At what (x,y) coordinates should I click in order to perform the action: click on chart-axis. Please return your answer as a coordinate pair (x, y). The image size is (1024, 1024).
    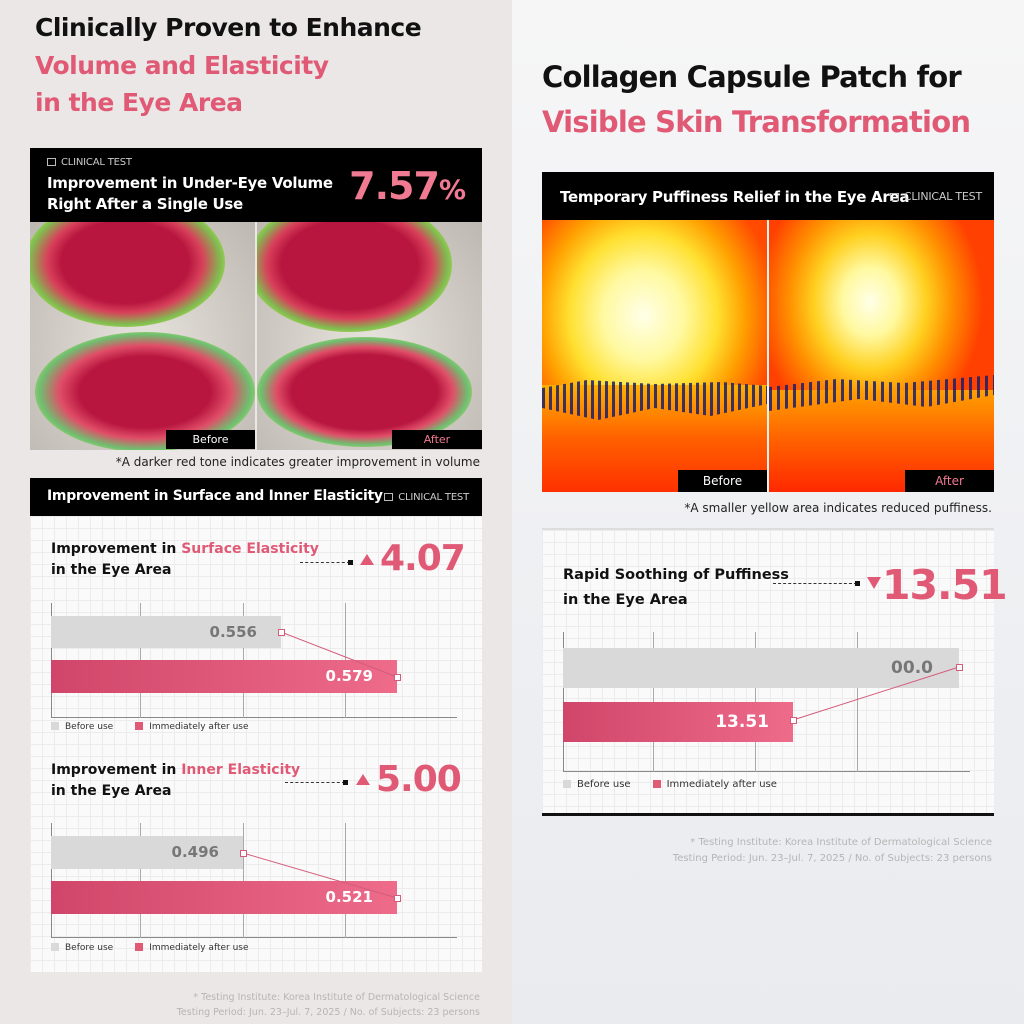
    Looking at the image, I should click on (254, 880).